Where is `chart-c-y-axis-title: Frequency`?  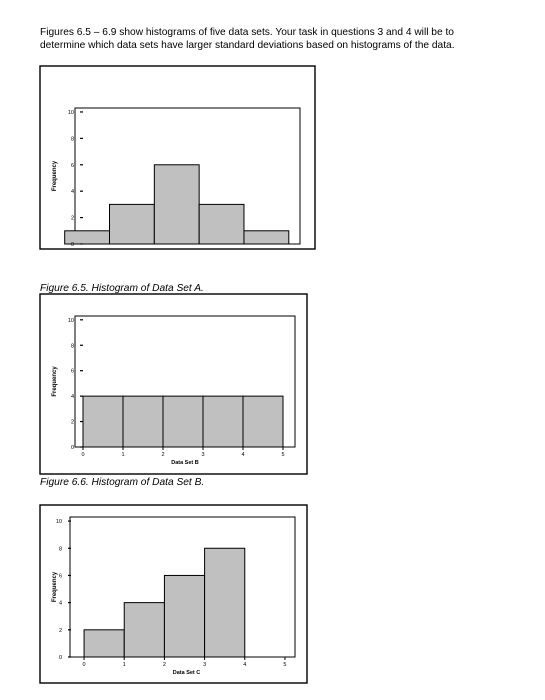
chart-c-y-axis-title: Frequency is located at coordinates (55, 586).